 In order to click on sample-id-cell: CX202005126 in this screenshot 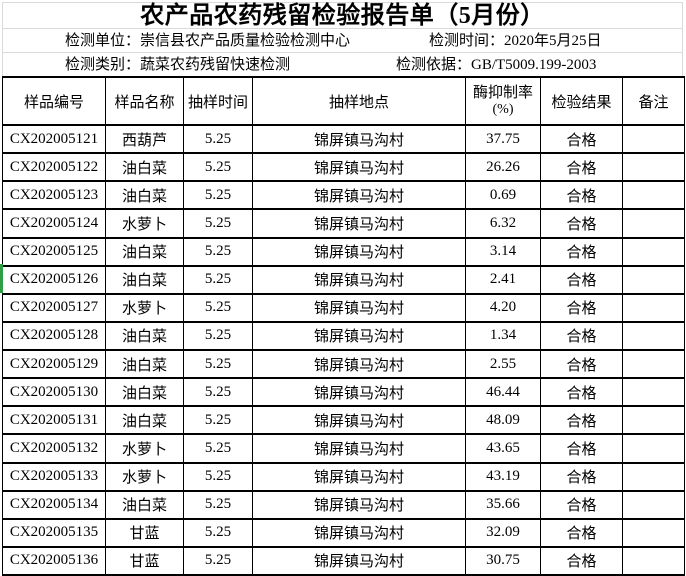, I will do `click(54, 279)`.